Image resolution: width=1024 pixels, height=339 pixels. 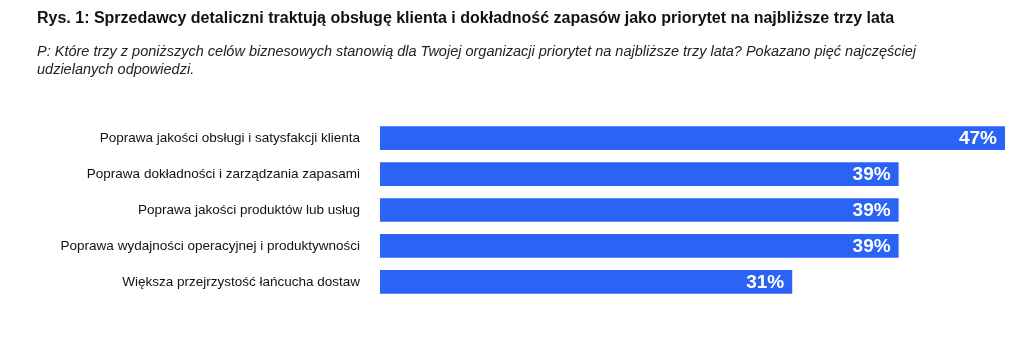 I want to click on data-label: 31%, so click(x=765, y=282).